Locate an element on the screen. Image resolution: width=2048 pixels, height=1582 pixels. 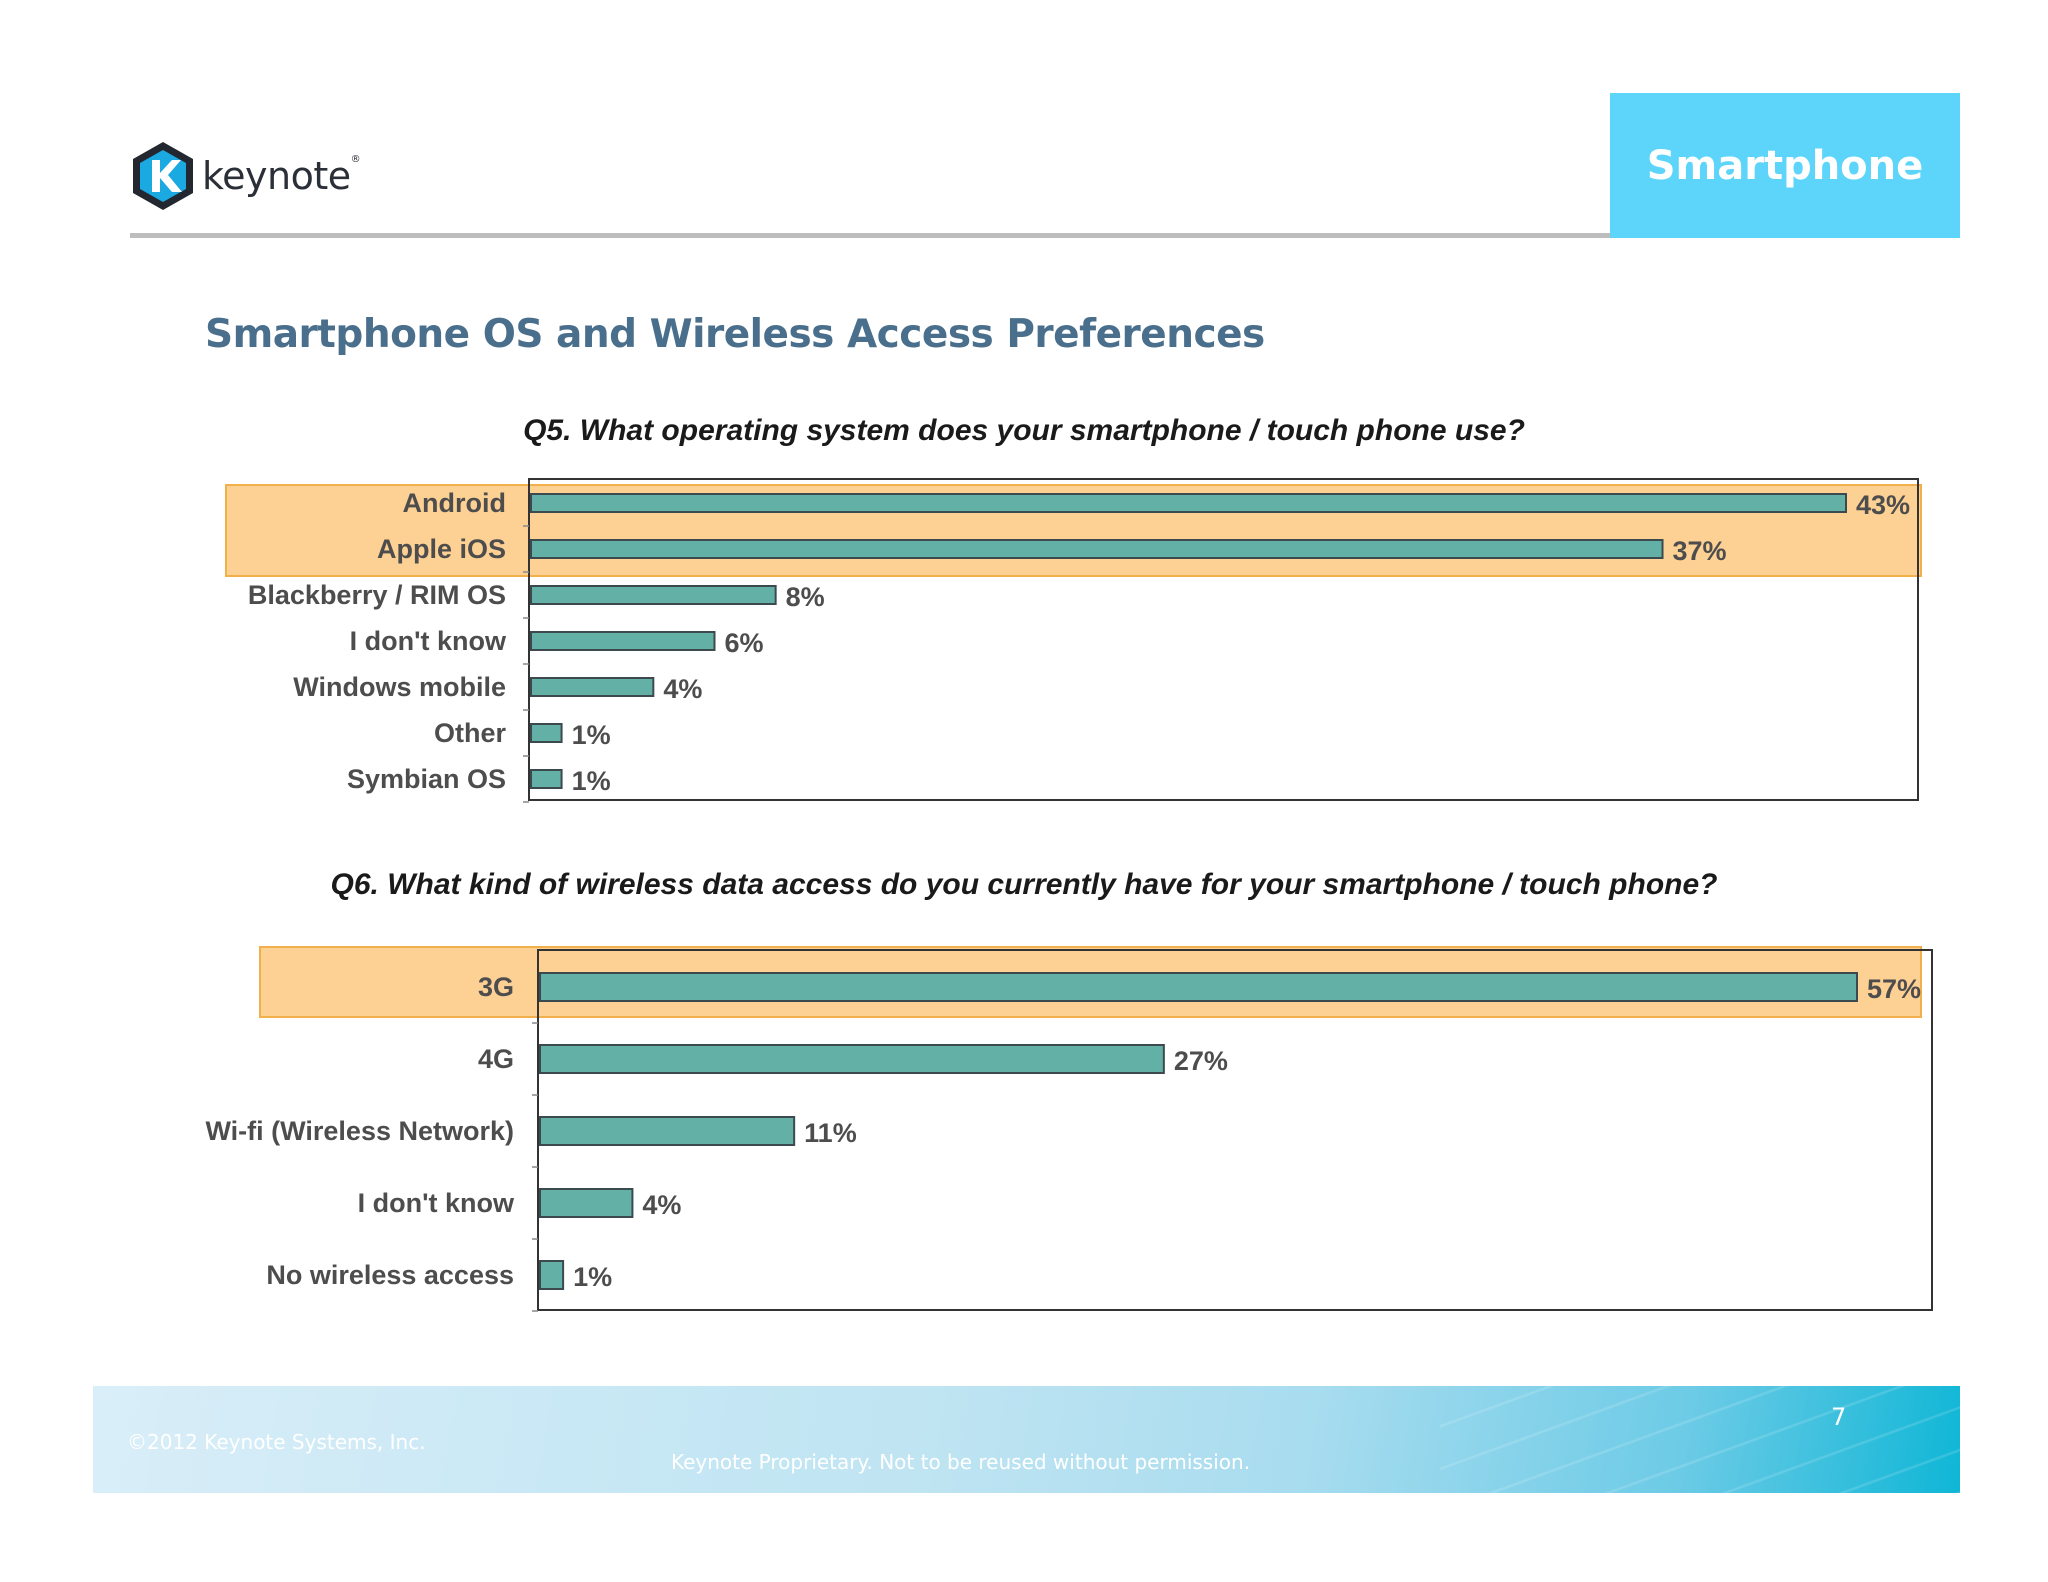
logo-wordmark: keynote® is located at coordinates (281, 176).